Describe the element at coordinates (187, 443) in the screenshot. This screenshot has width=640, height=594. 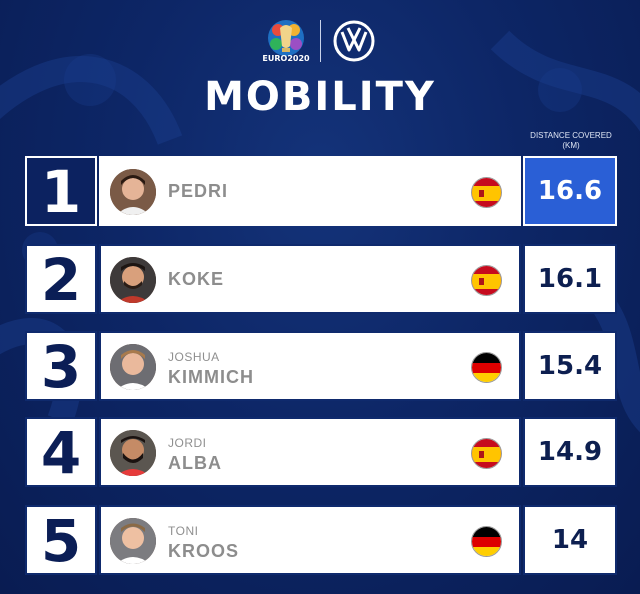
I see `player-first-name: JORDI` at that location.